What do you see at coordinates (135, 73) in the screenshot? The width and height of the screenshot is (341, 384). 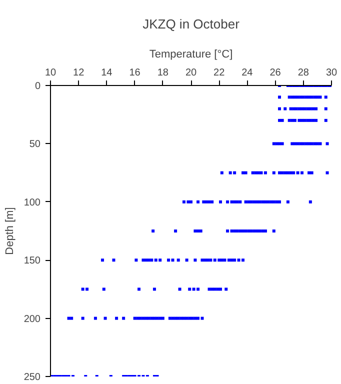 I see `x-tick-label: 16` at bounding box center [135, 73].